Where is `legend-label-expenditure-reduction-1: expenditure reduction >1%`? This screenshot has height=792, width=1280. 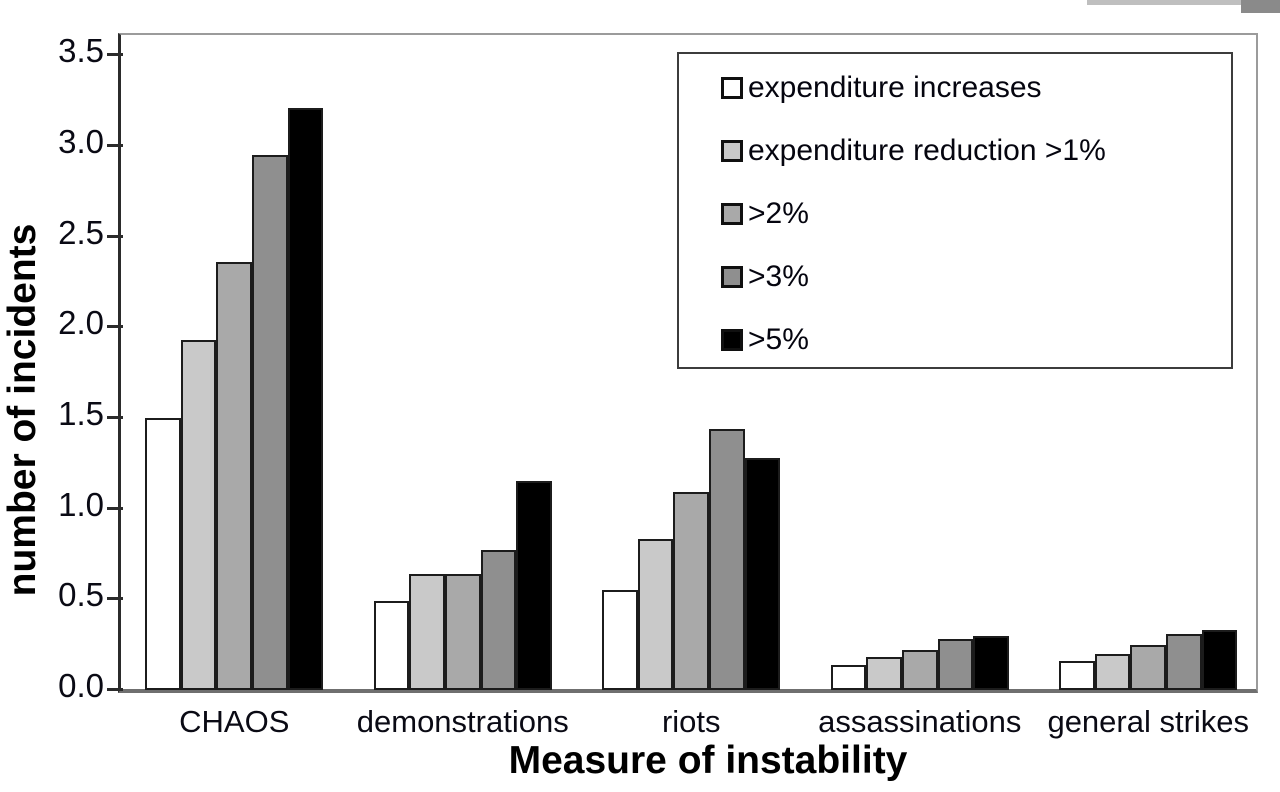 legend-label-expenditure-reduction-1: expenditure reduction >1% is located at coordinates (927, 150).